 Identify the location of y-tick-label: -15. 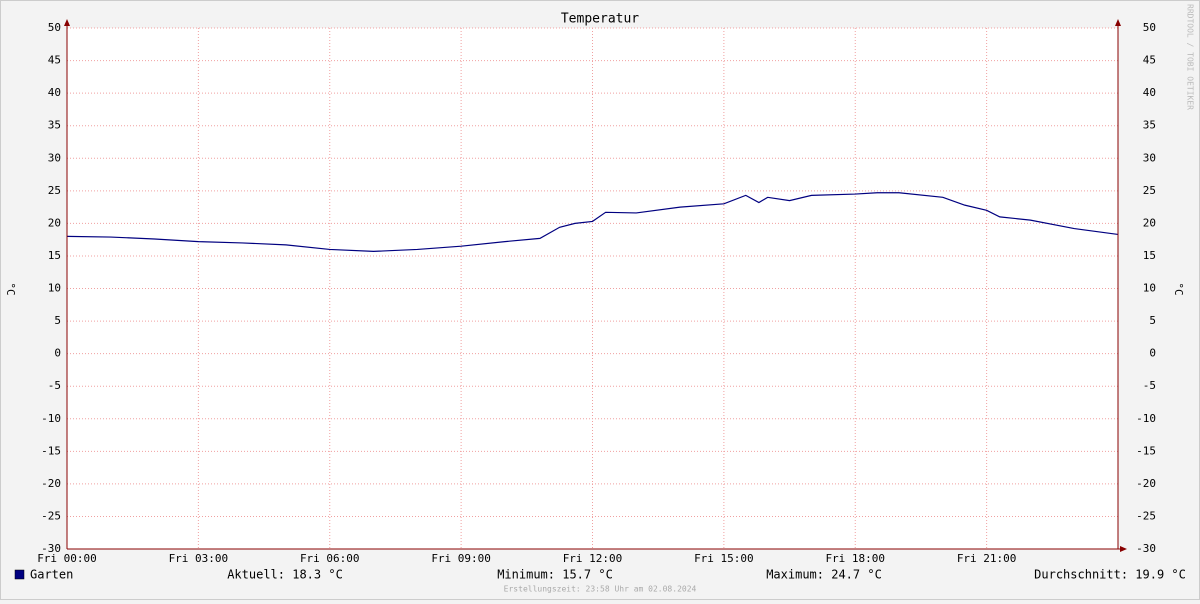
(51, 450).